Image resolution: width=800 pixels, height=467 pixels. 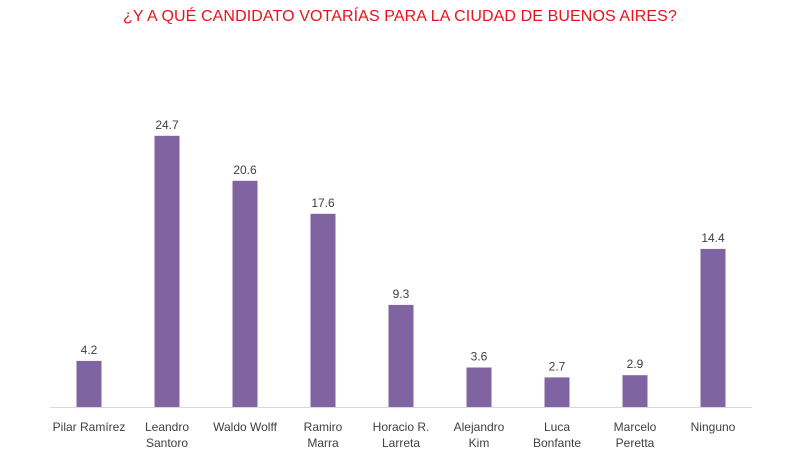 I want to click on data-label: 17.6, so click(x=323, y=203).